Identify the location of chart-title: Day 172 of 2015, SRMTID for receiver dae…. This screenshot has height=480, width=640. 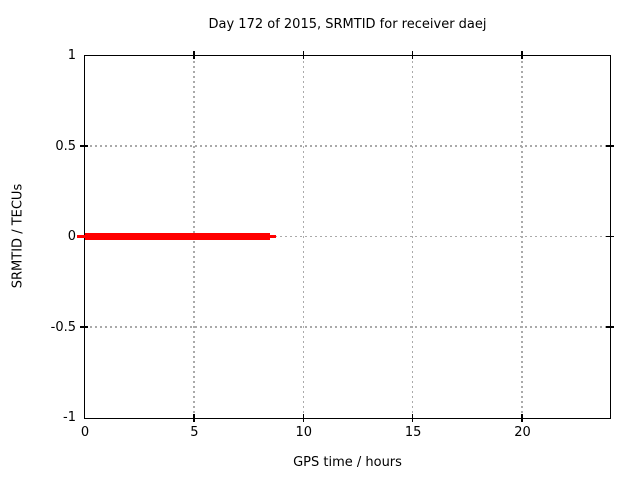
(347, 24).